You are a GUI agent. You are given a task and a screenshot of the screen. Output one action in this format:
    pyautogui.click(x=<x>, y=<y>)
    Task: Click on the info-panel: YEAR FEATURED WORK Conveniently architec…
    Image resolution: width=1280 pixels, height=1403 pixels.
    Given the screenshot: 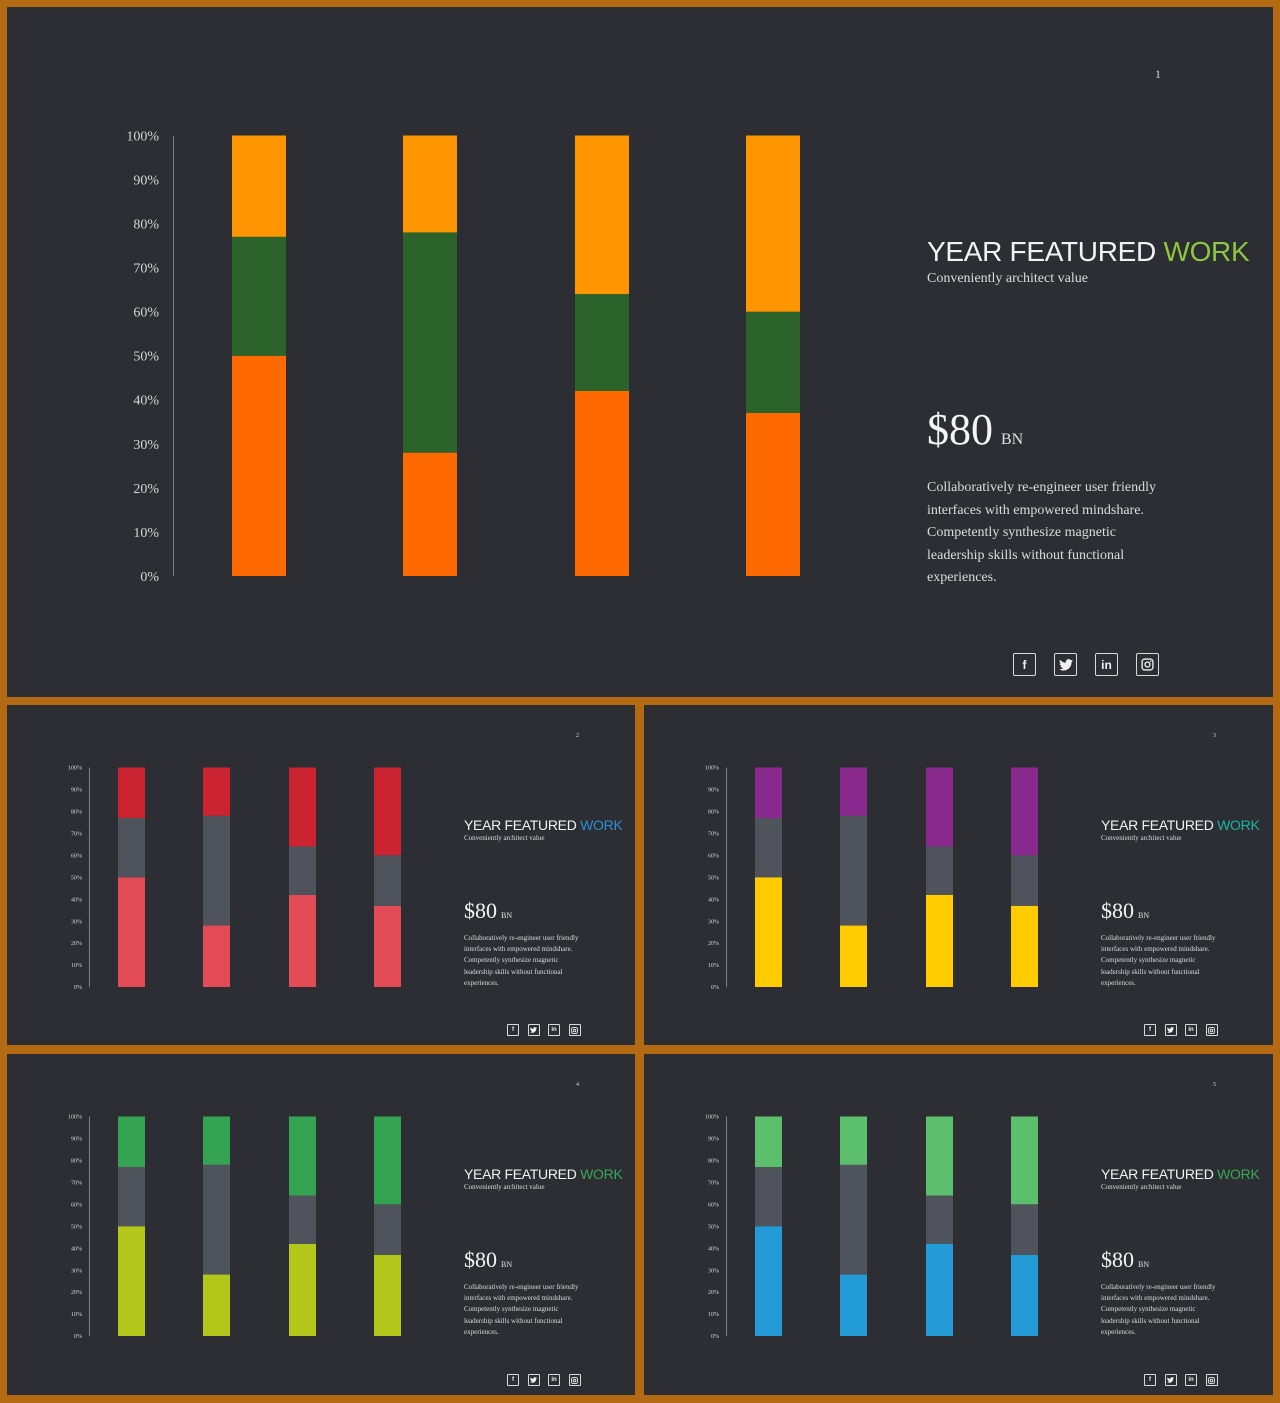 What is the action you would take?
    pyautogui.click(x=1181, y=1252)
    